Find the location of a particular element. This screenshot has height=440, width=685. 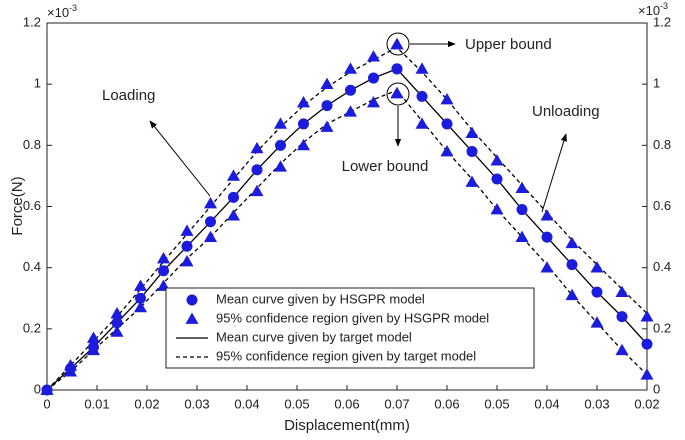

x-tick-label: 0.02 is located at coordinates (646, 403).